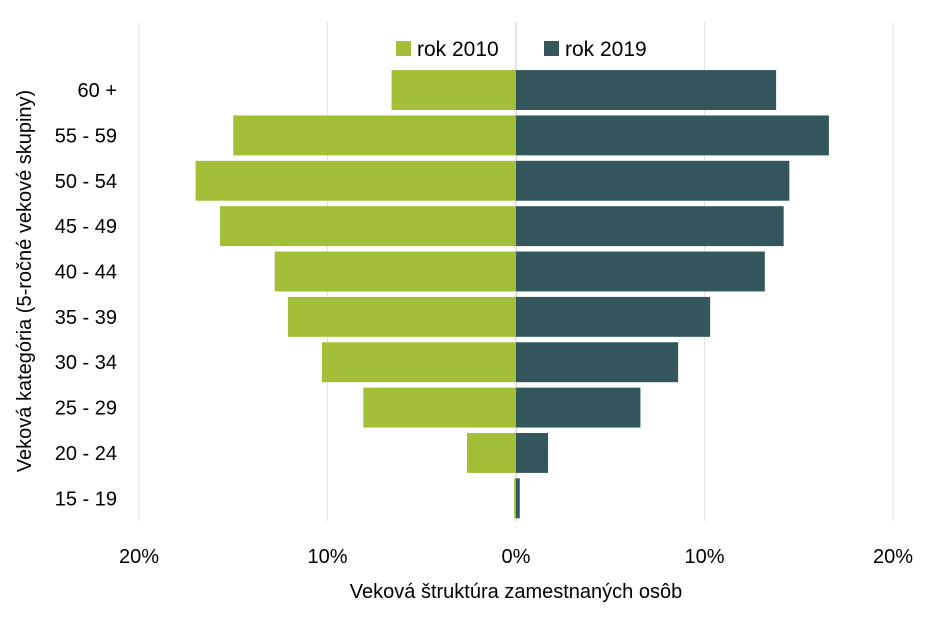  Describe the element at coordinates (139, 557) in the screenshot. I see `x-tick-label-0: 20%` at that location.